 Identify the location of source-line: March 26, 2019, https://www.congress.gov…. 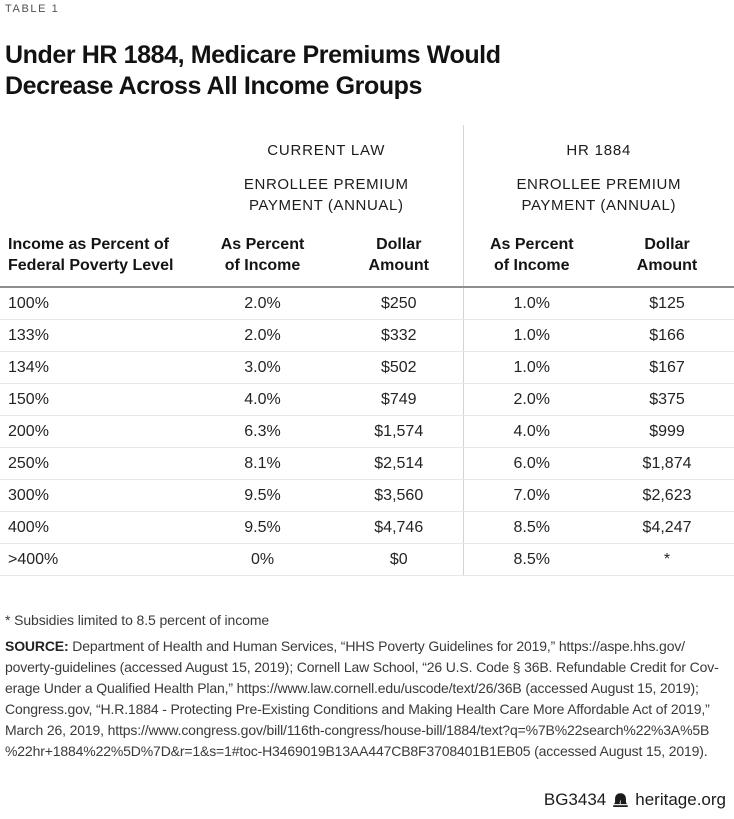
(357, 730).